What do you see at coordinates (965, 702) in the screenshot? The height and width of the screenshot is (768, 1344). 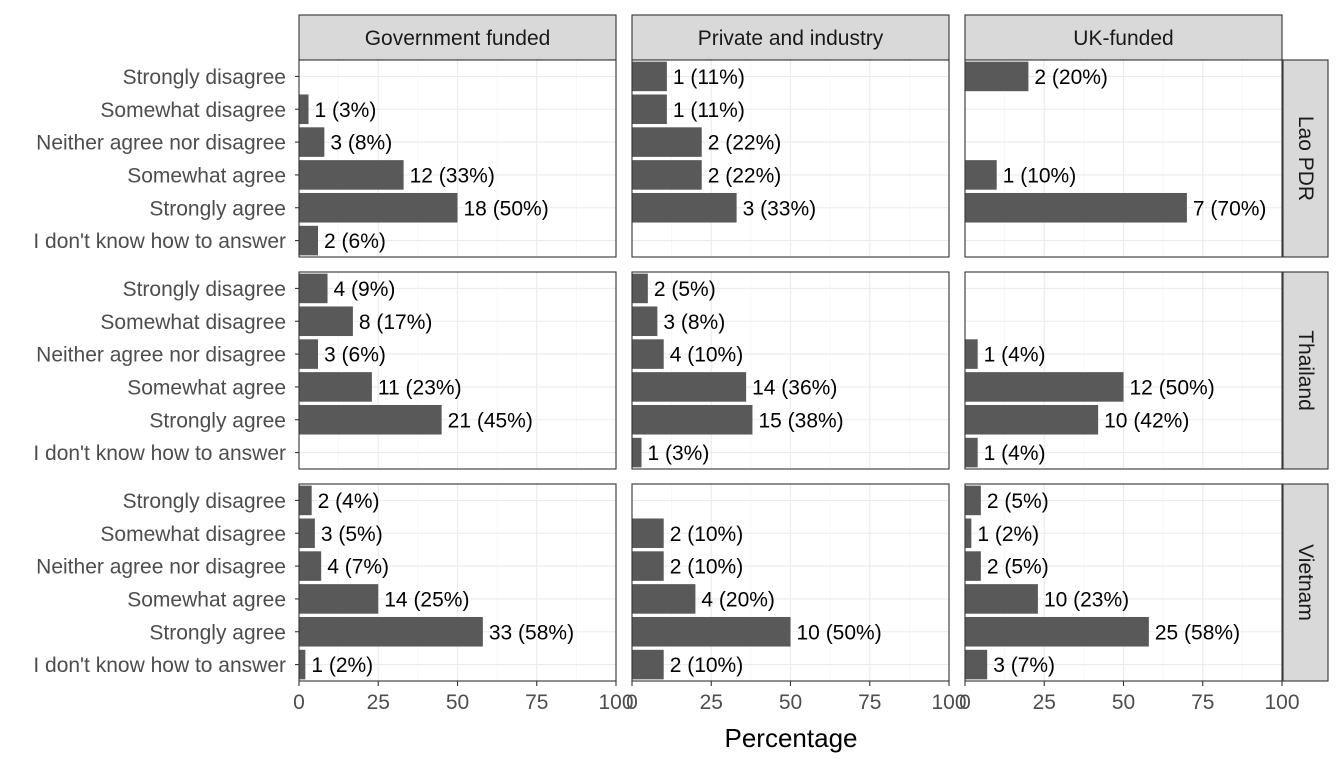 I see `x-tick-label: 0` at bounding box center [965, 702].